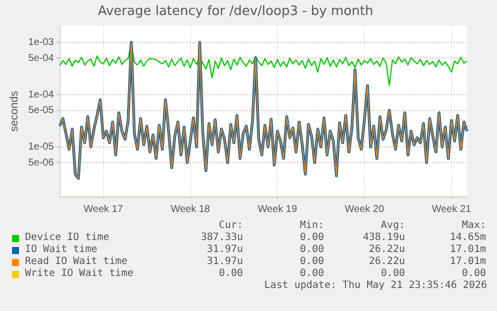  Describe the element at coordinates (278, 209) in the screenshot. I see `x-tick-label: Week 19` at that location.